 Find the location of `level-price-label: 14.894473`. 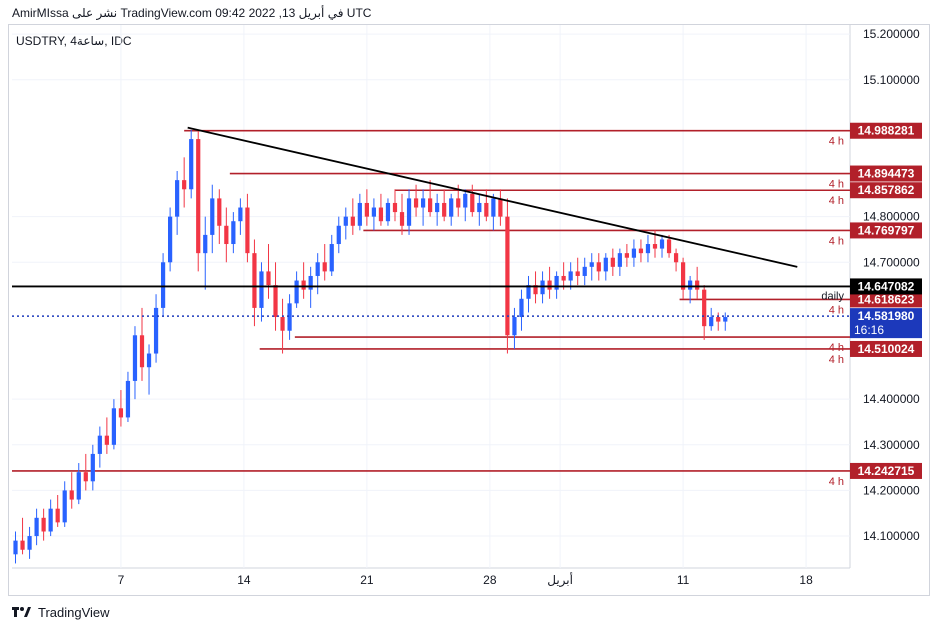

level-price-label: 14.894473 is located at coordinates (886, 174).